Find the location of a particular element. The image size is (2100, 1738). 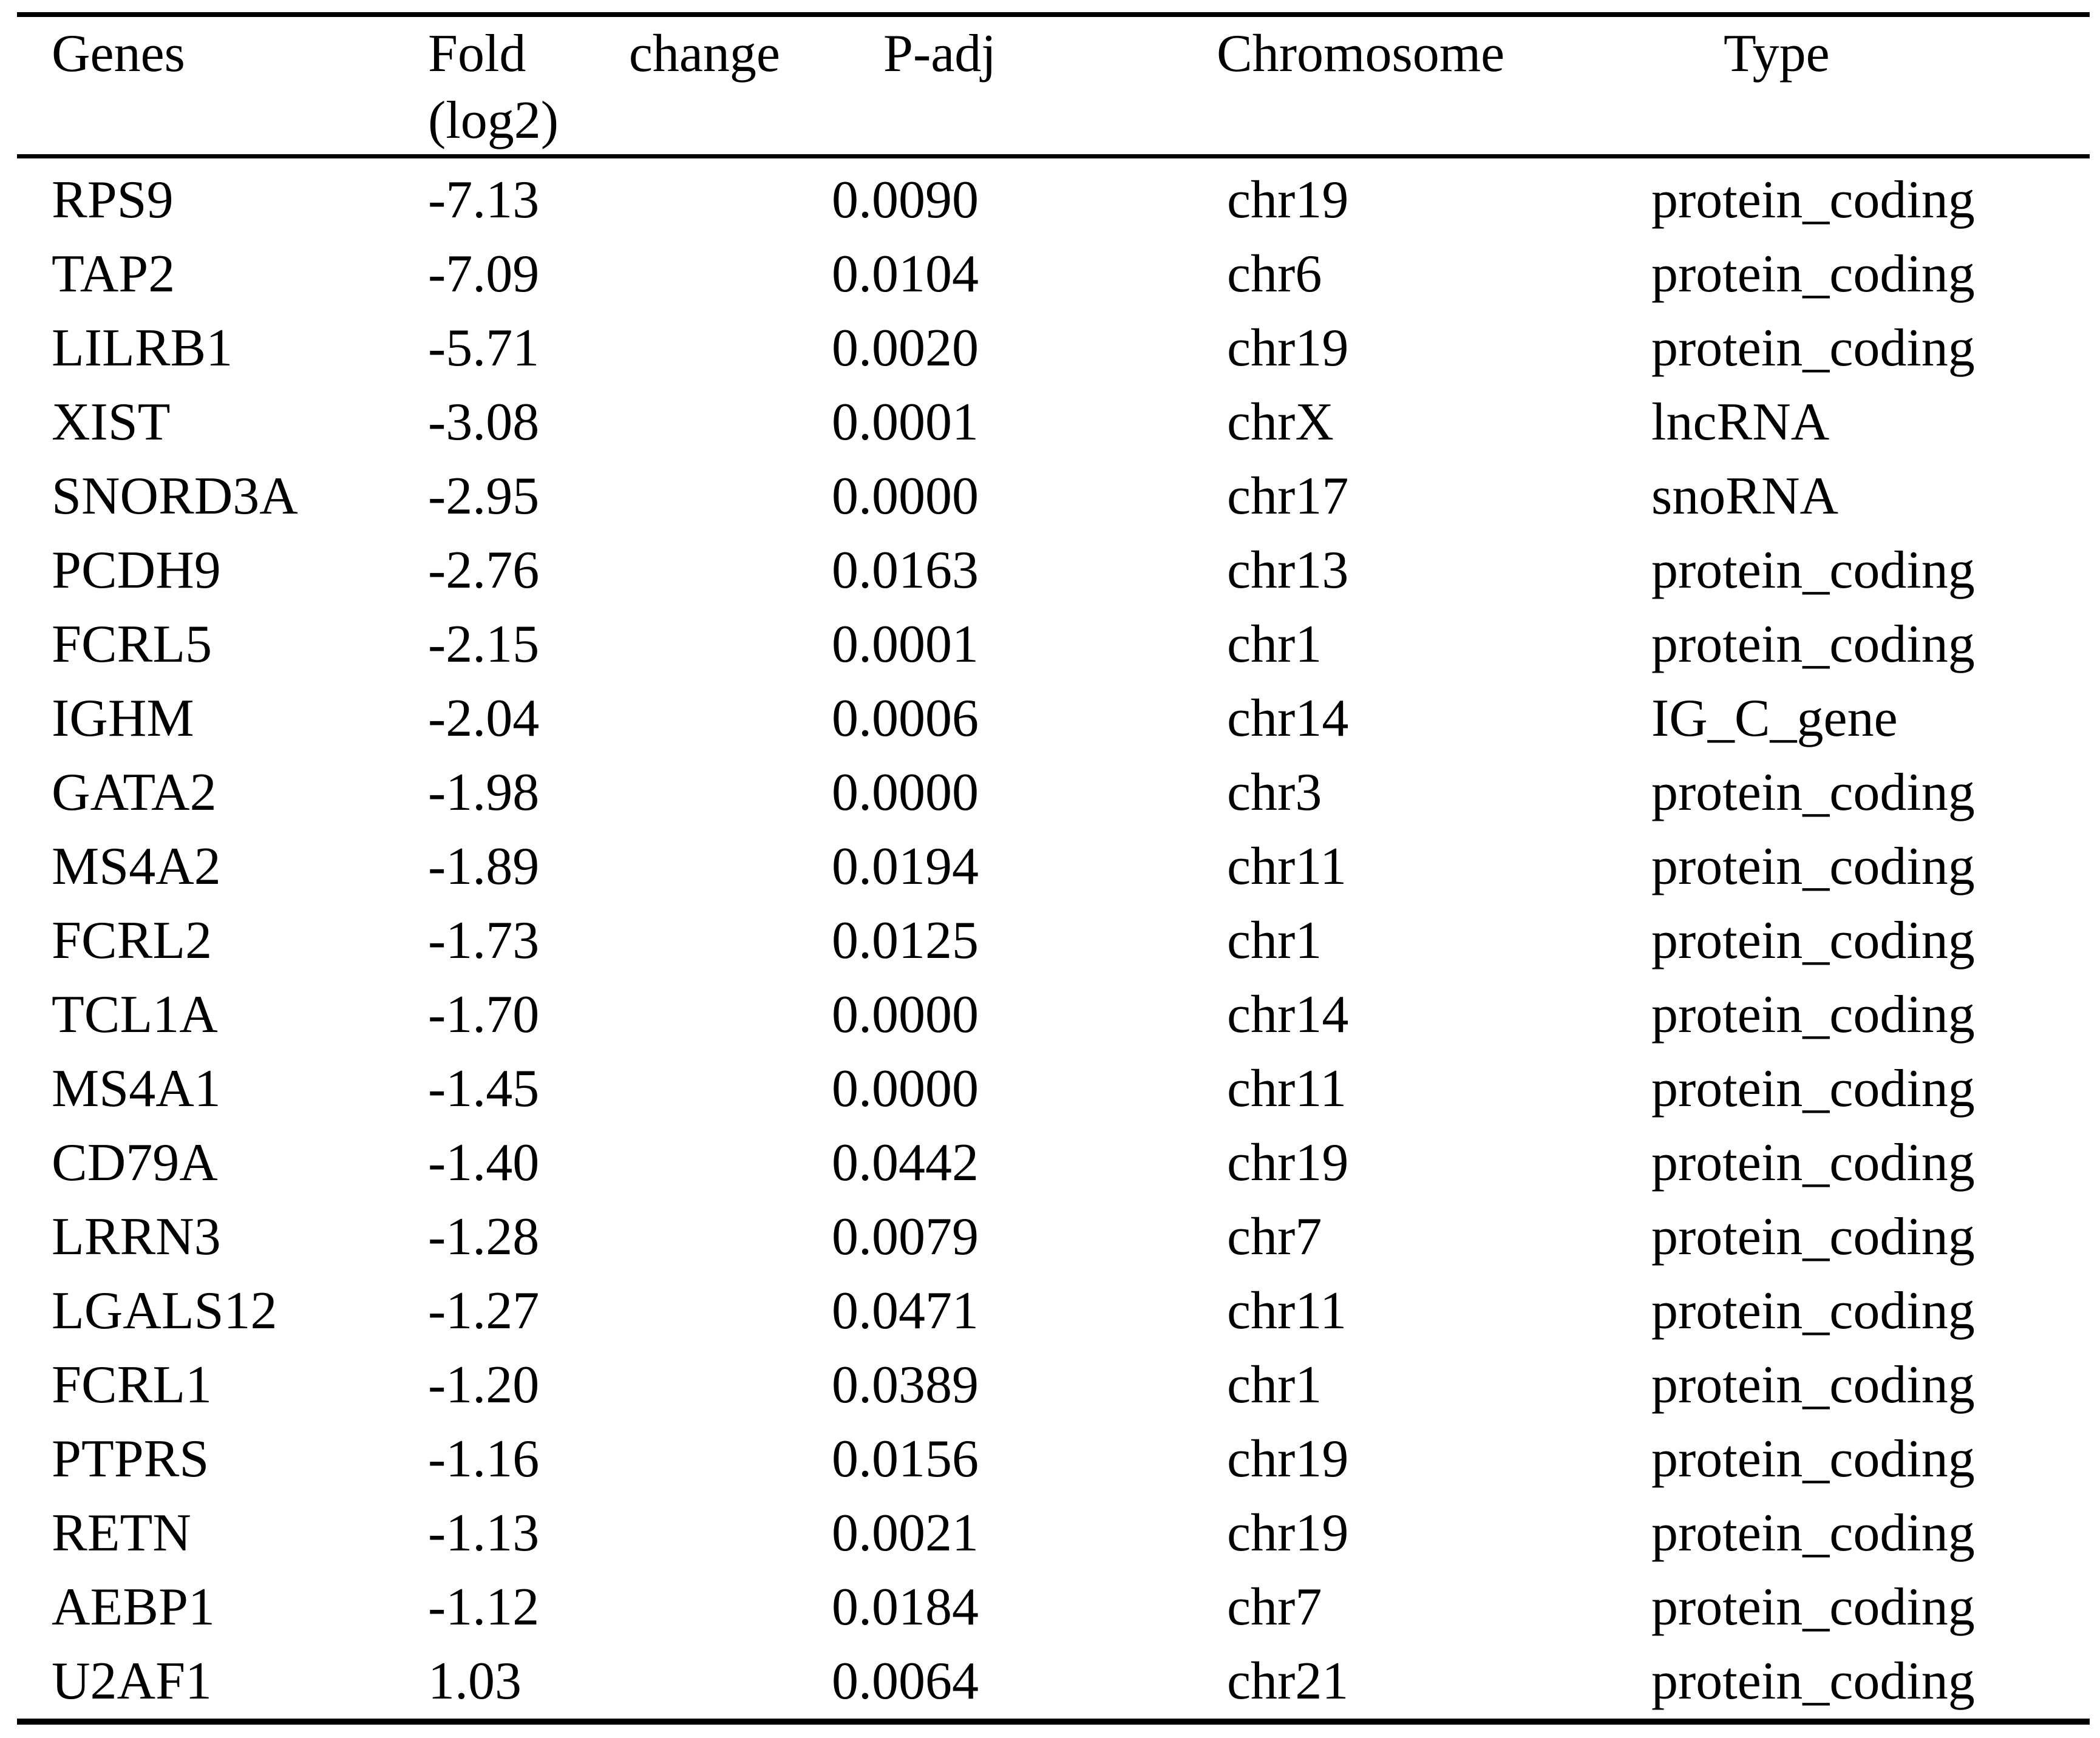

p-adj-cell: 0.0064 is located at coordinates (905, 1681).